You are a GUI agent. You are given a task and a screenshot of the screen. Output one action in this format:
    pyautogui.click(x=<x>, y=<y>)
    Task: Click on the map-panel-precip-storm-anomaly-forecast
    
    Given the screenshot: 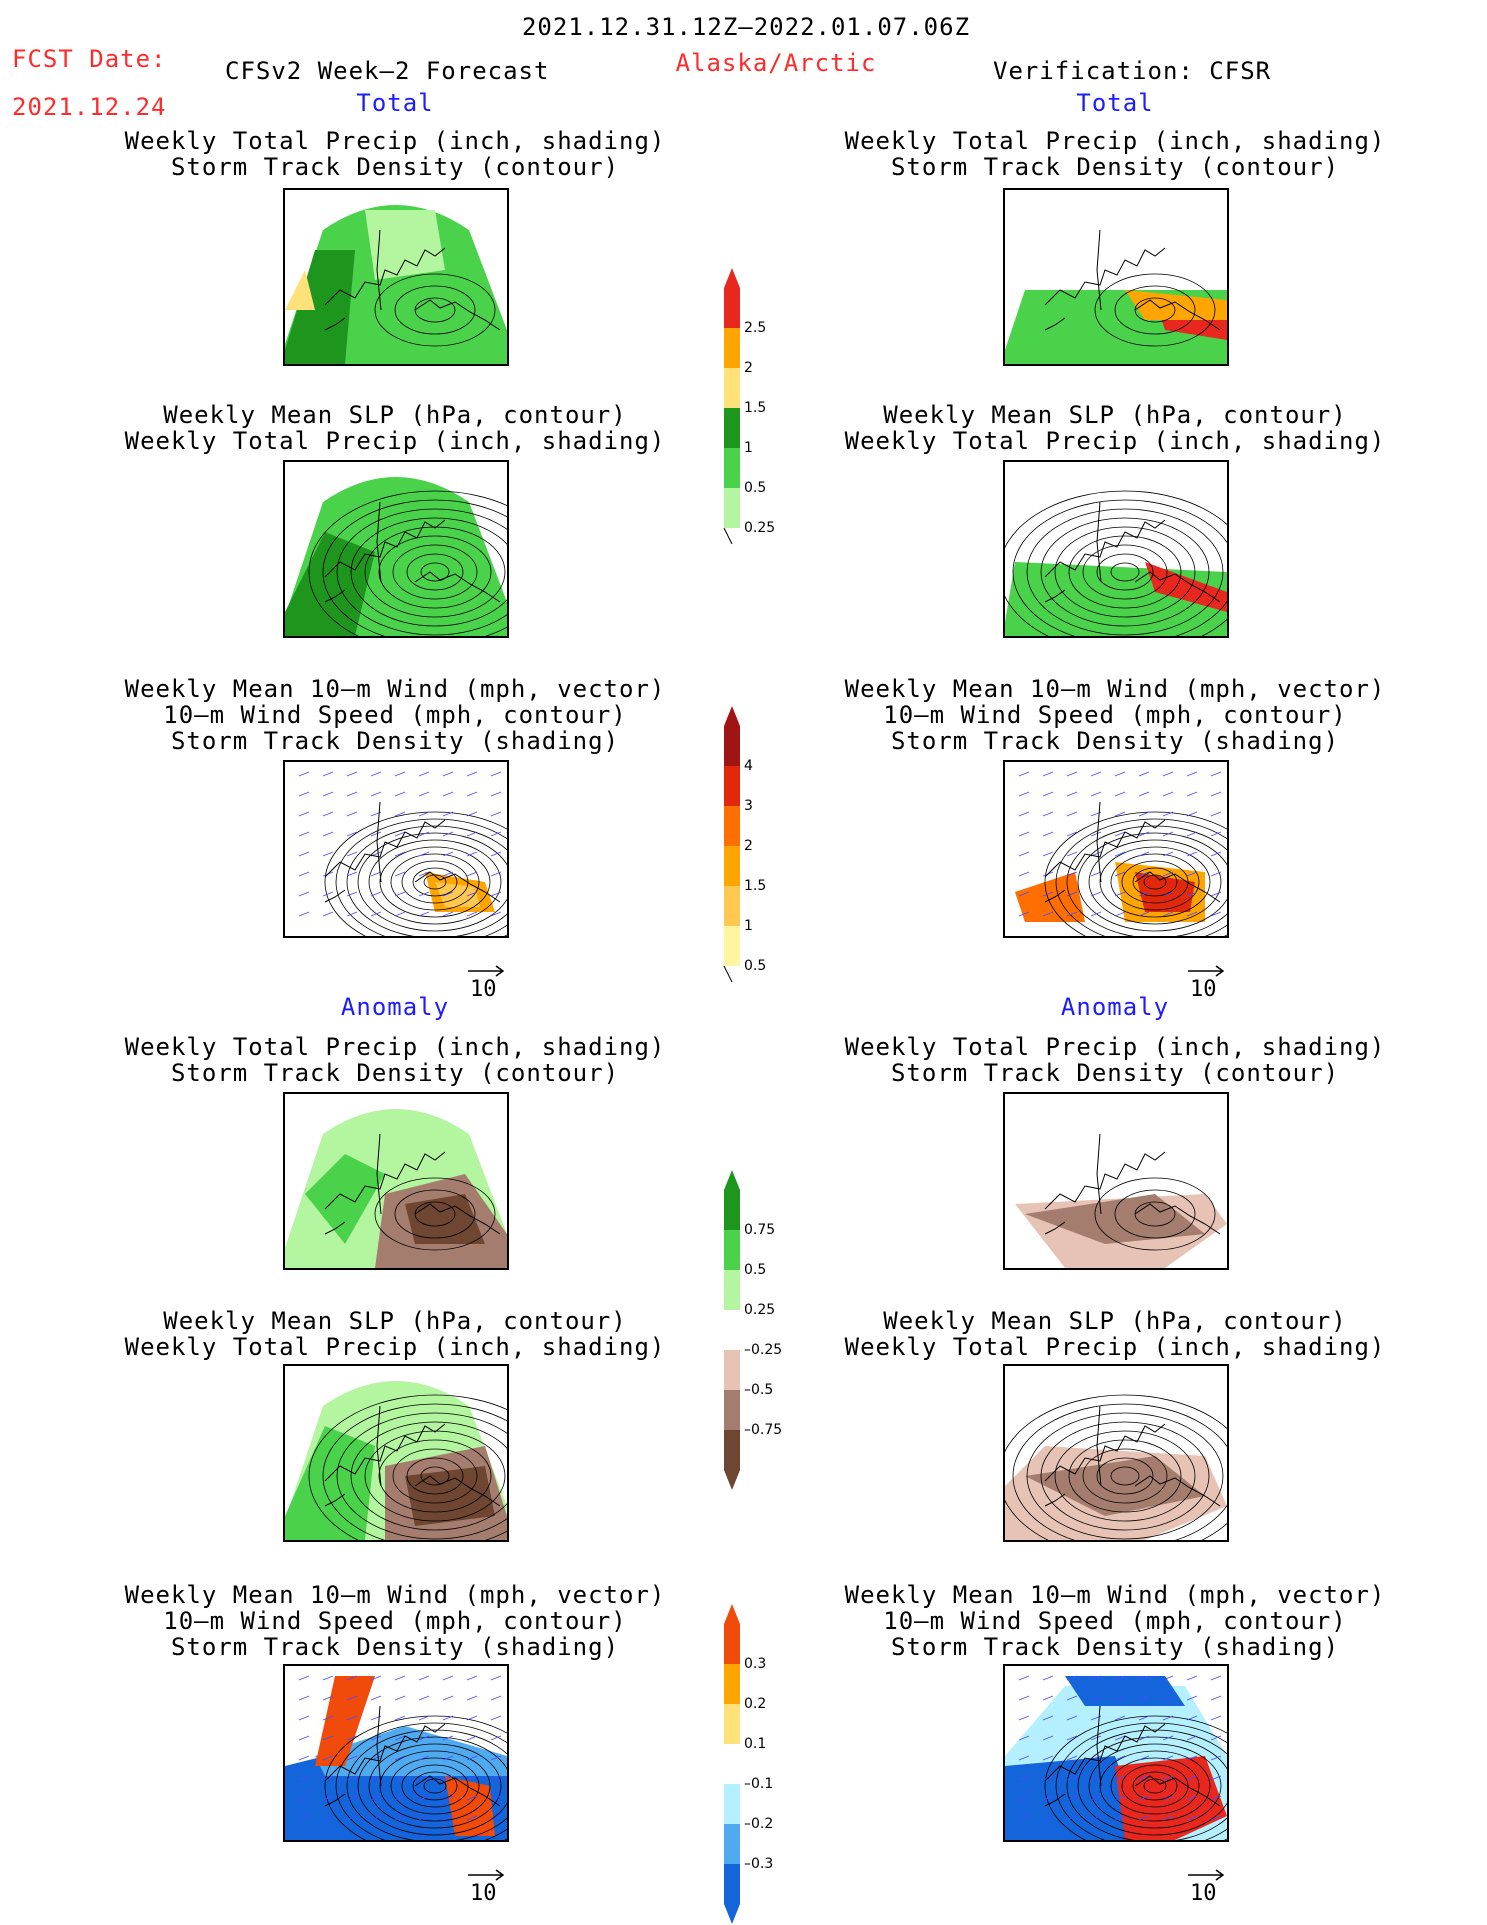 What is the action you would take?
    pyautogui.click(x=396, y=1181)
    